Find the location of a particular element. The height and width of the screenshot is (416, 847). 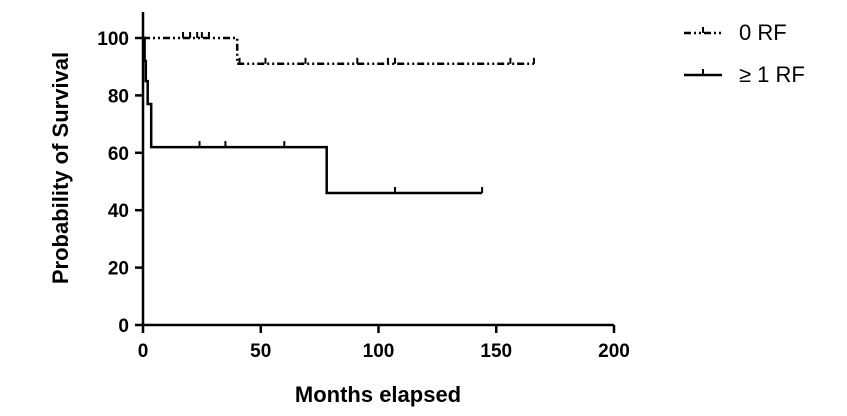

legend-swatch-0rf is located at coordinates (703, 31).